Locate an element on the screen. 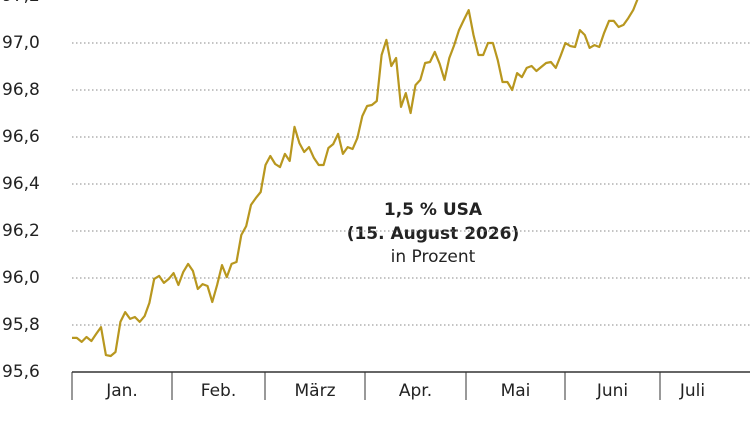 The width and height of the screenshot is (750, 421). x-tick-label: Juli is located at coordinates (692, 391).